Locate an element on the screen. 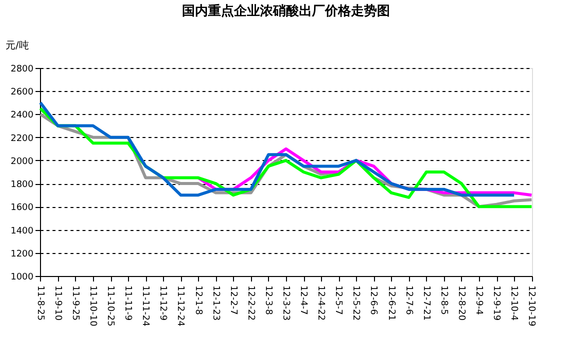  x-tick-label: 12-5-22 is located at coordinates (355, 303).